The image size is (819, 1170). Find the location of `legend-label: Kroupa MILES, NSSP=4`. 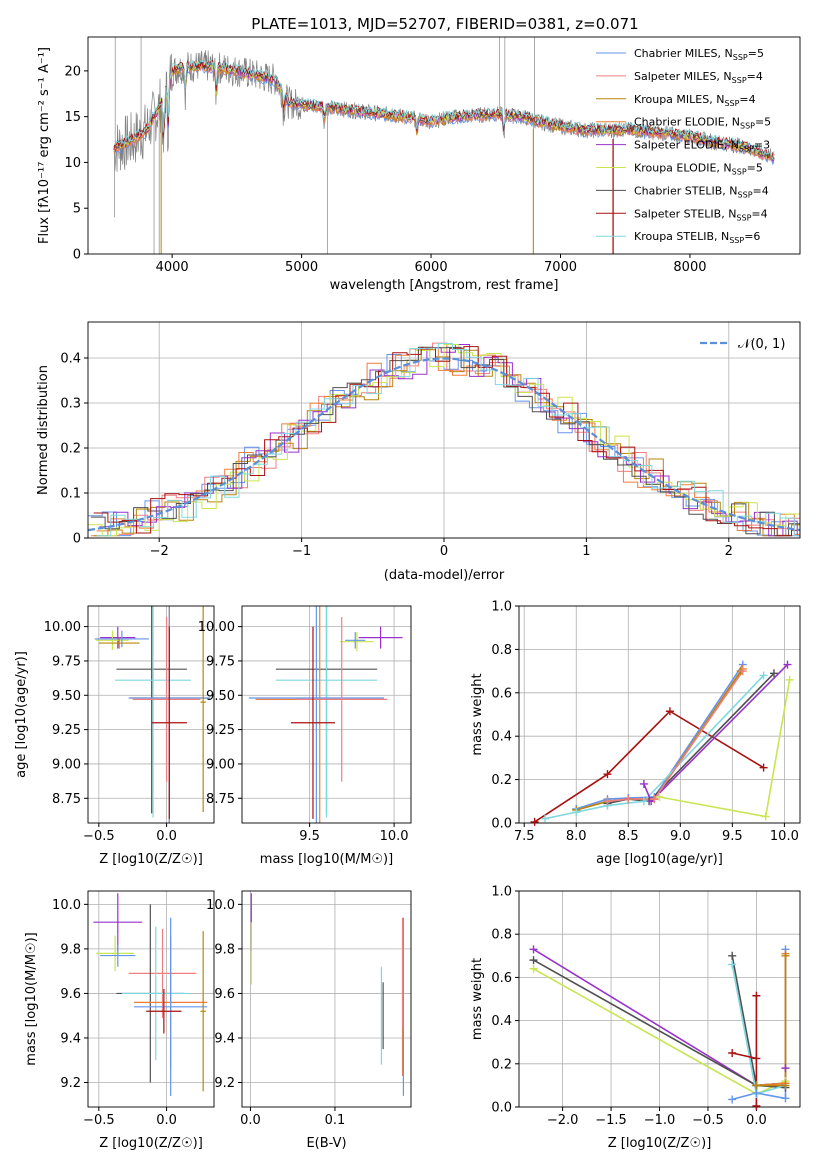

legend-label: Kroupa MILES, NSSP=4 is located at coordinates (695, 100).